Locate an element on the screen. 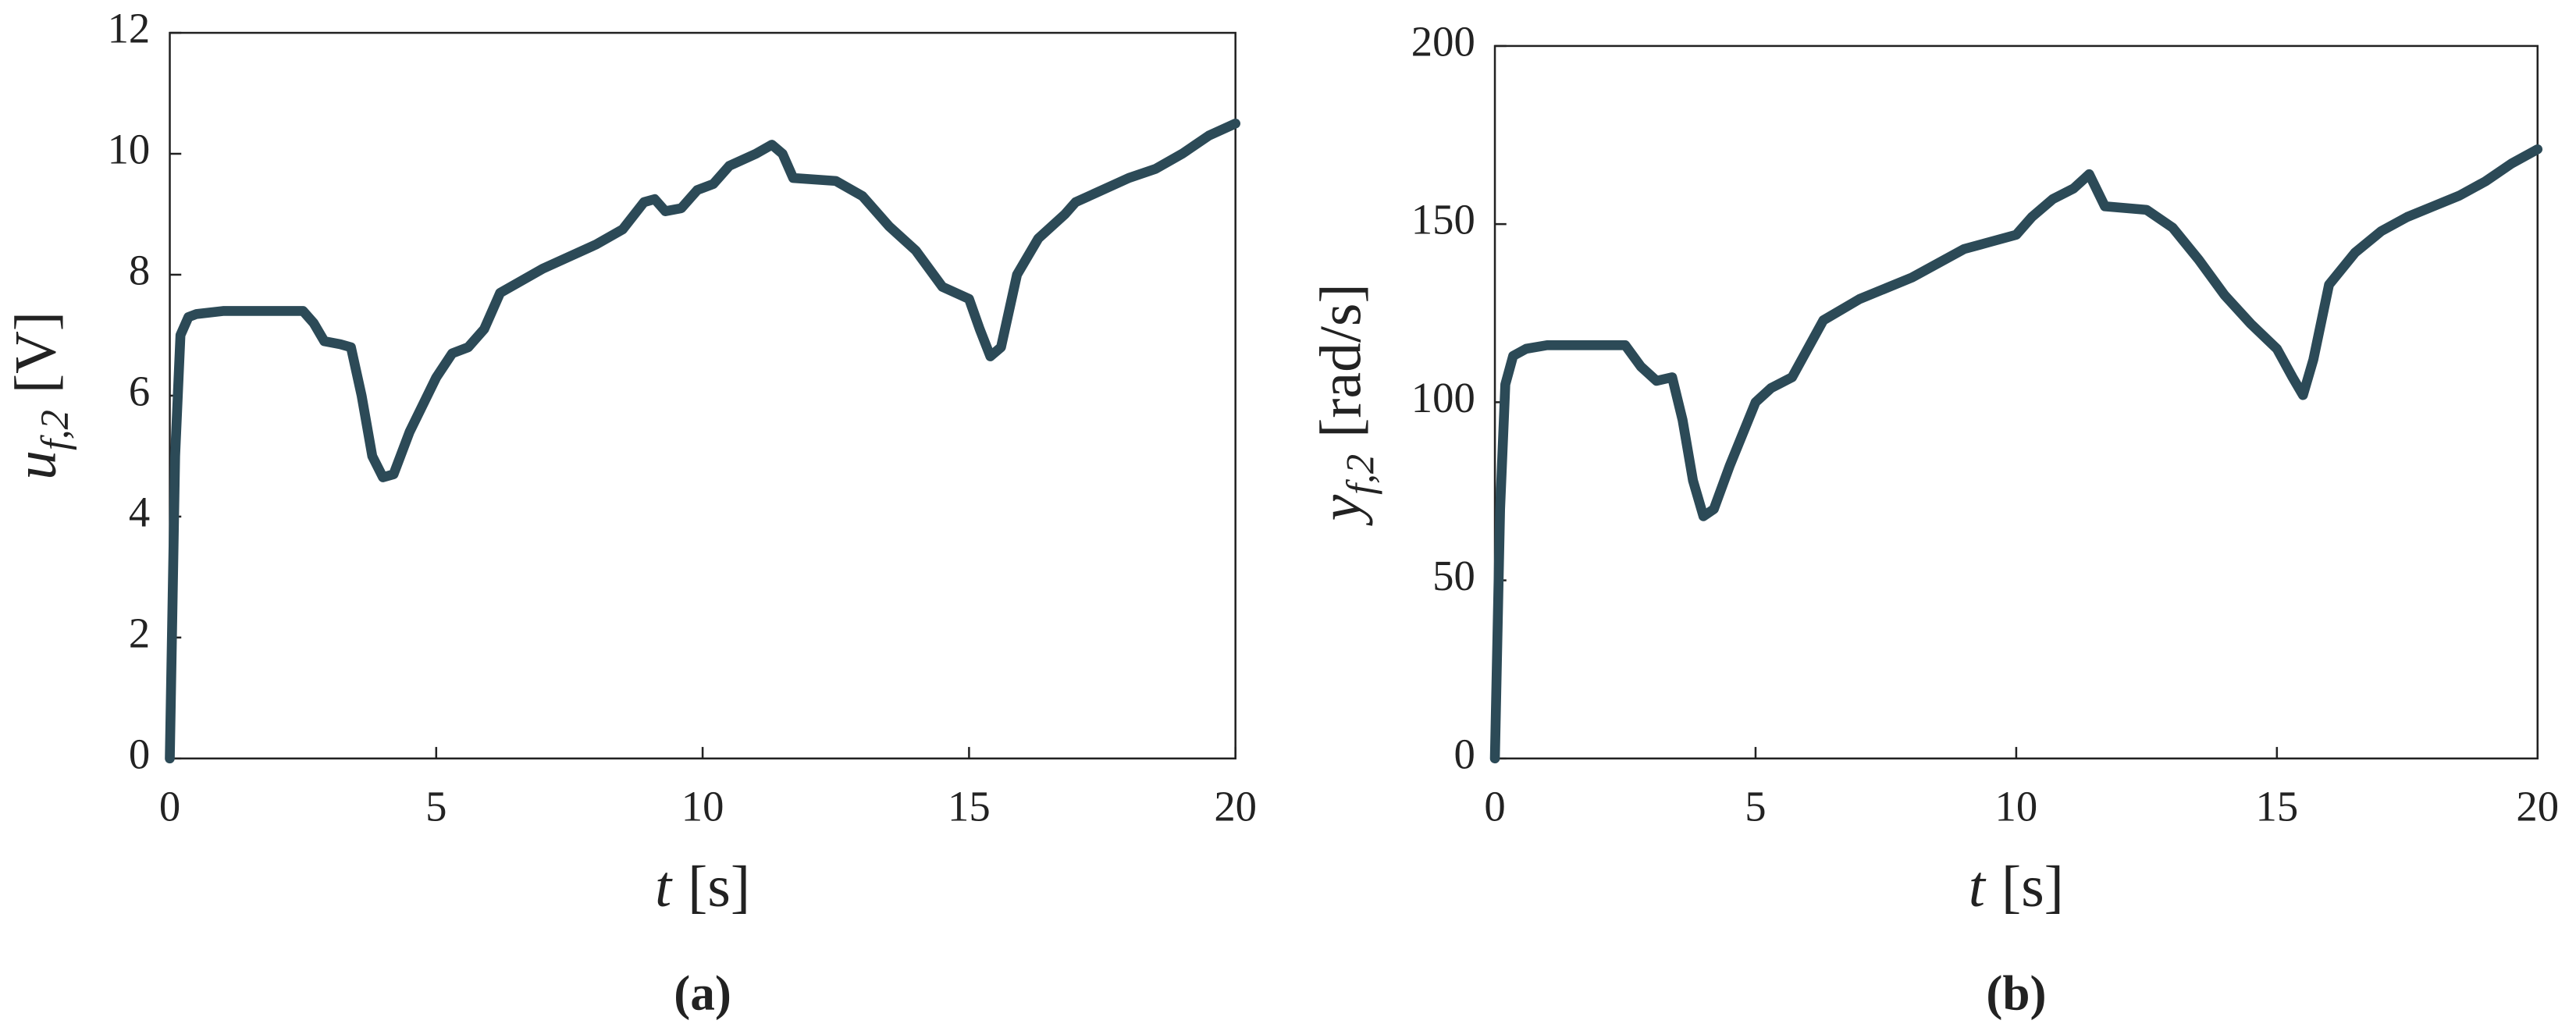  y-tick-label: 100 is located at coordinates (1443, 397).